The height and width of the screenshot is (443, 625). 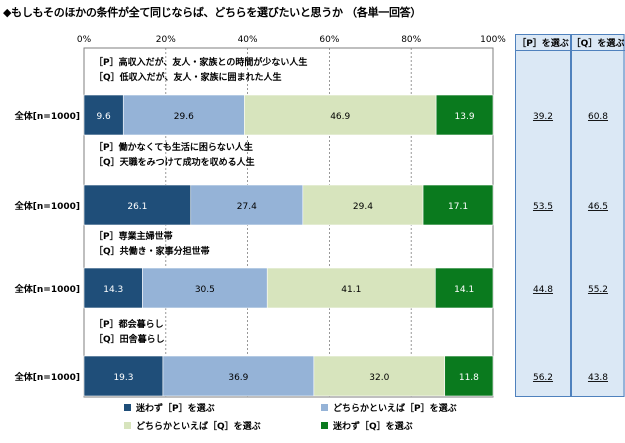 What do you see at coordinates (248, 40) in the screenshot?
I see `x-tick-label: 40%` at bounding box center [248, 40].